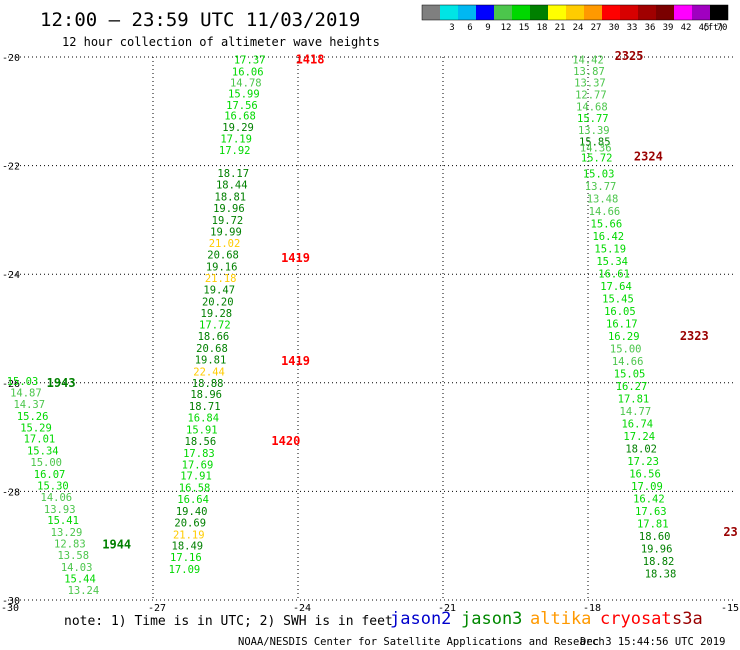  I want to click on colorbar-label: 18, so click(542, 28).